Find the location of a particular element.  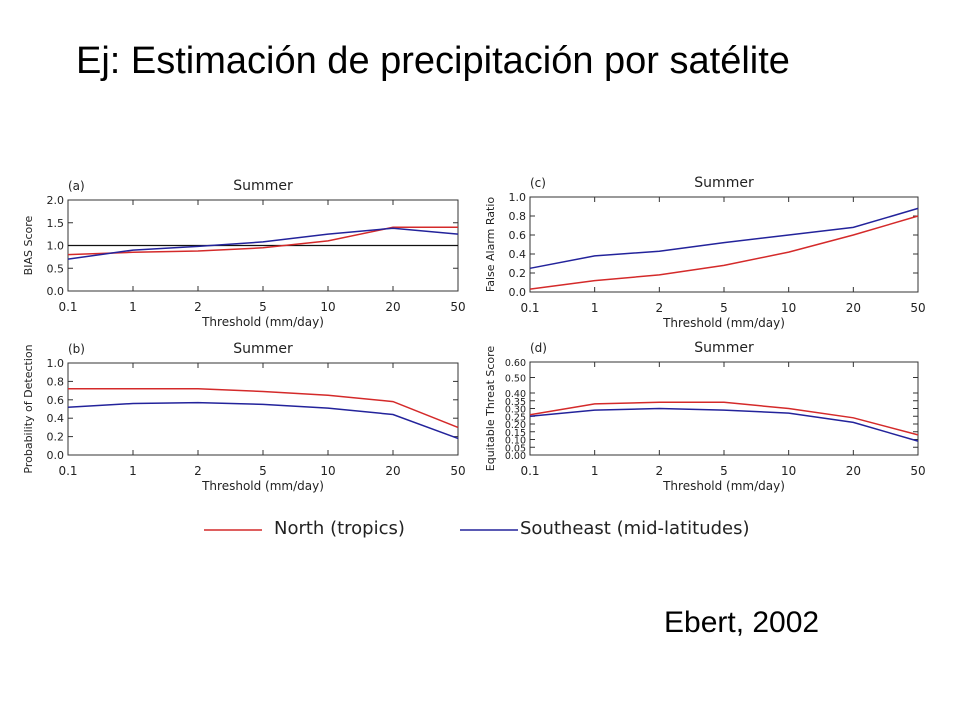

y-tick-label: 0.35 is located at coordinates (515, 402).